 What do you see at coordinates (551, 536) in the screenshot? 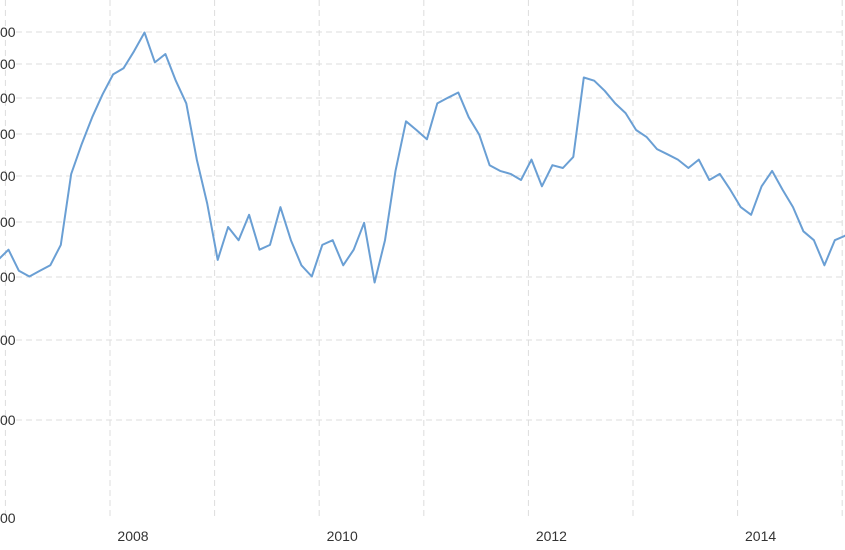
I see `x-tick-label: 2012` at bounding box center [551, 536].